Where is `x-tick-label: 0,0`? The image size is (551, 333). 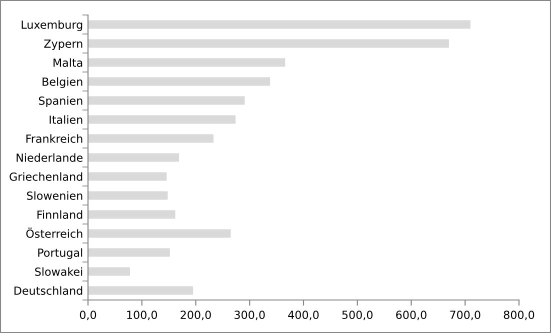
x-tick-label: 0,0 is located at coordinates (88, 315).